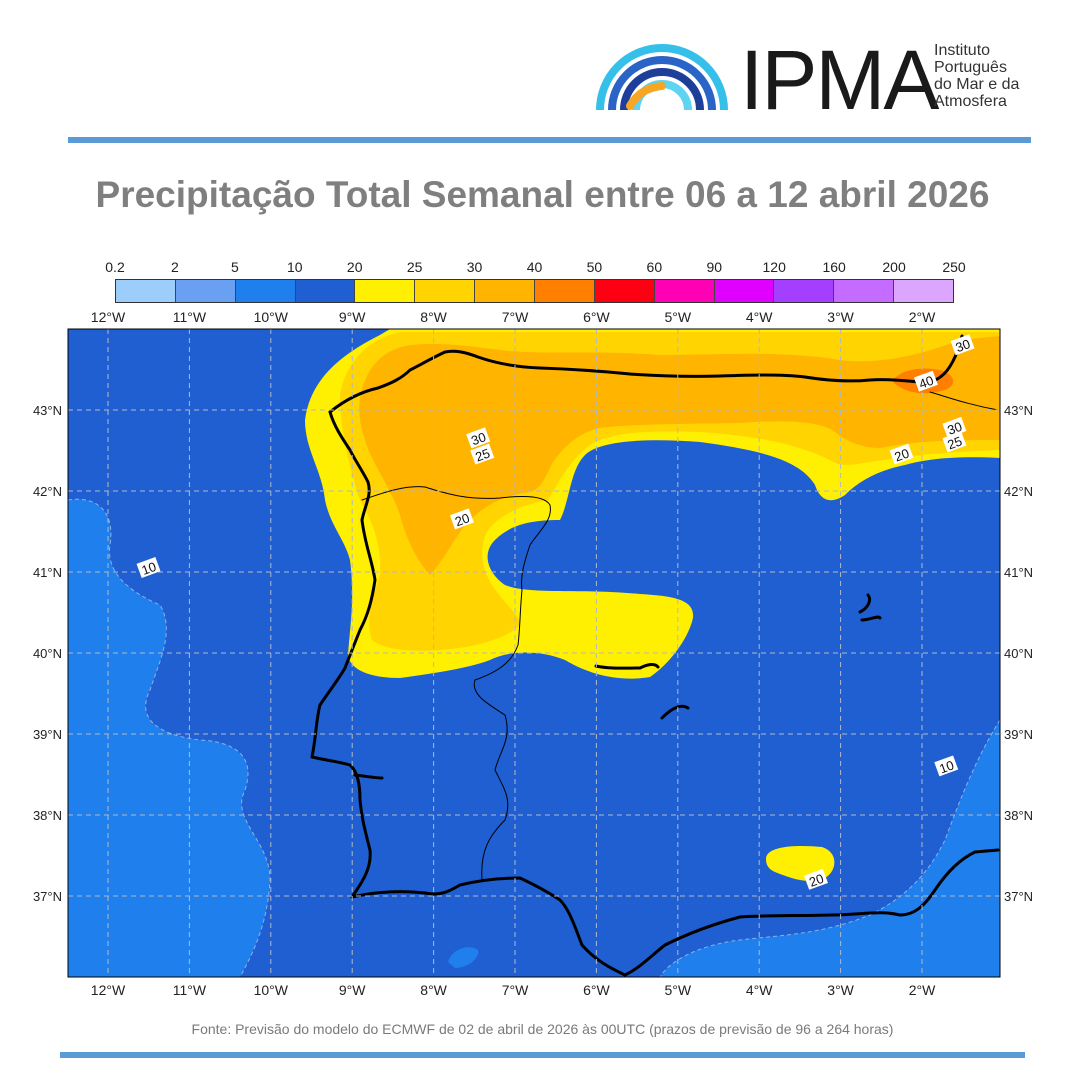 This screenshot has width=1085, height=1085. I want to click on legend-level-label: 40, so click(534, 267).